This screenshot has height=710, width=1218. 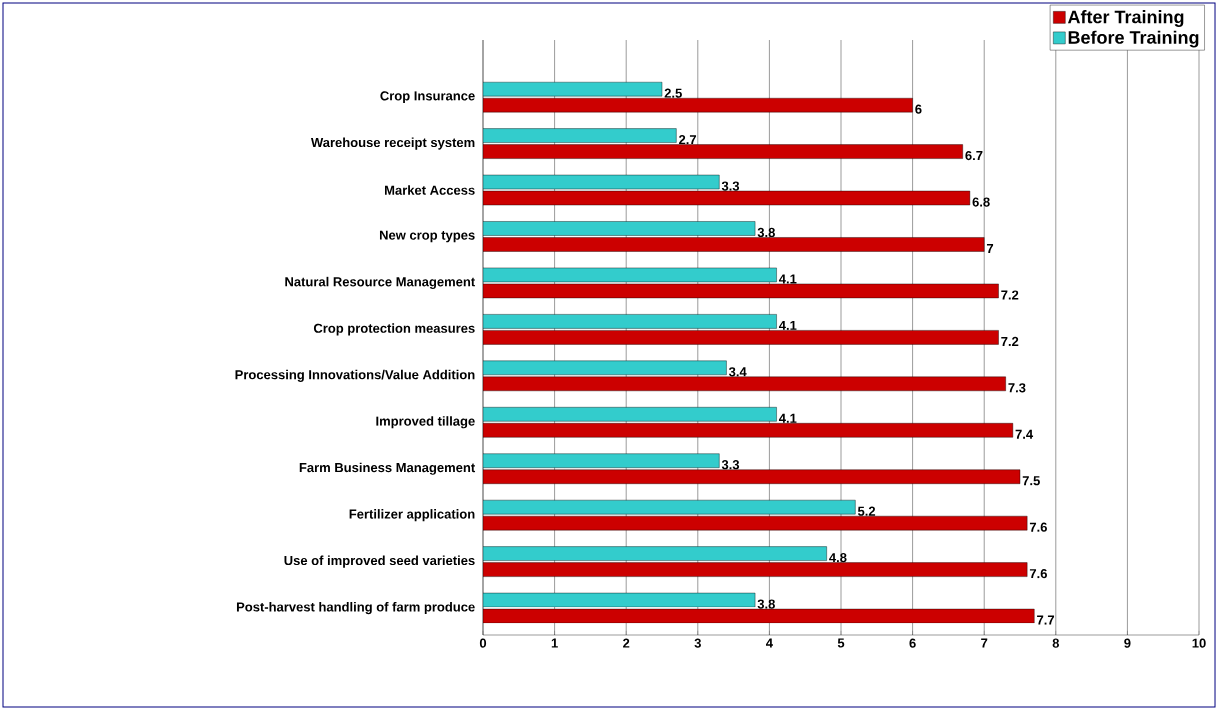 What do you see at coordinates (697, 643) in the screenshot?
I see `x-tick-label: 3` at bounding box center [697, 643].